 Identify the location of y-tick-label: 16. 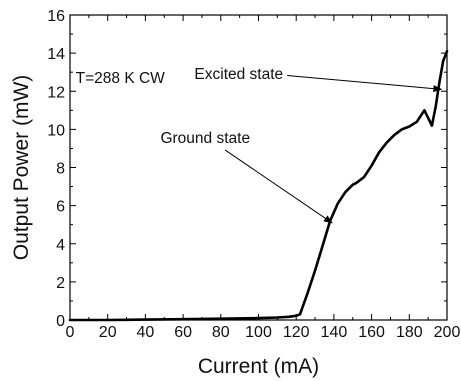
(56, 16).